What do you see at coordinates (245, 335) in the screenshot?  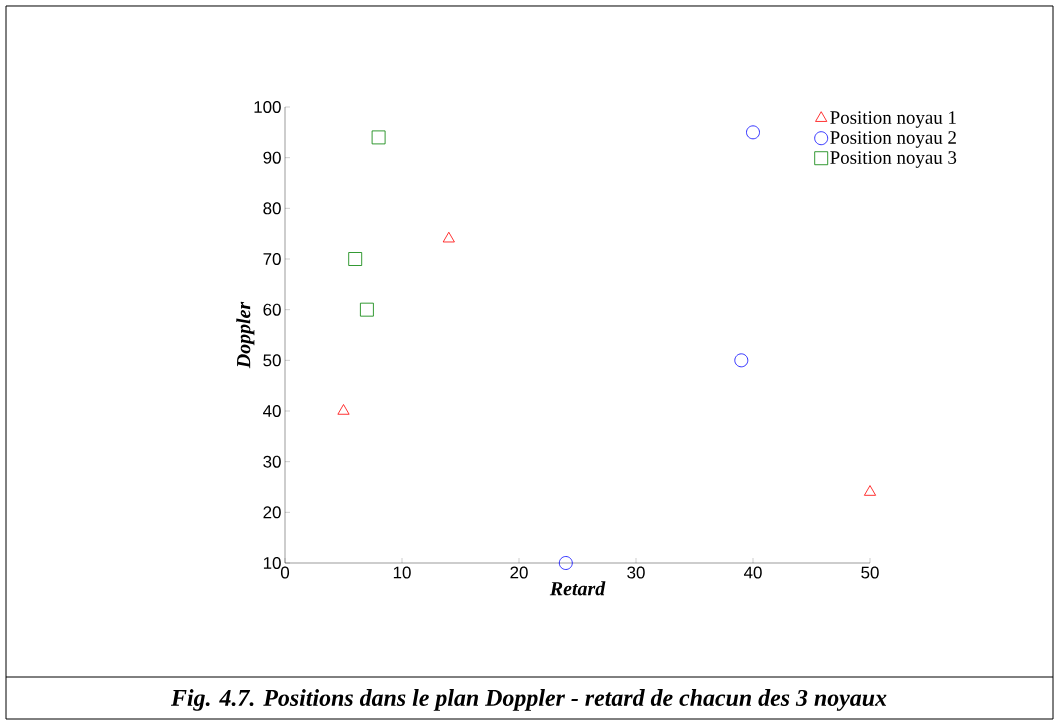 I see `y-axis-title: Doppler` at bounding box center [245, 335].